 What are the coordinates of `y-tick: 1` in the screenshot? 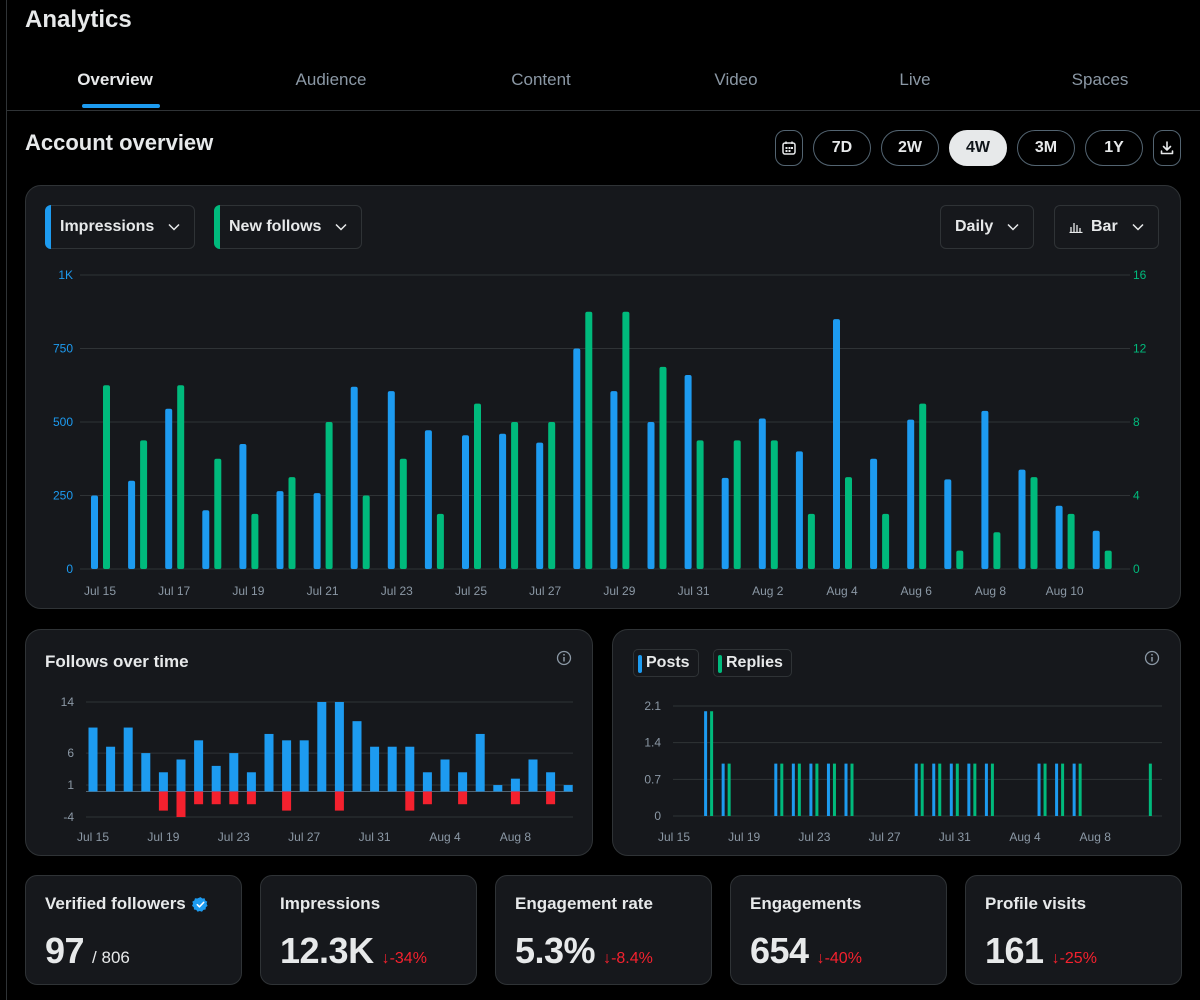 It's located at (70, 785).